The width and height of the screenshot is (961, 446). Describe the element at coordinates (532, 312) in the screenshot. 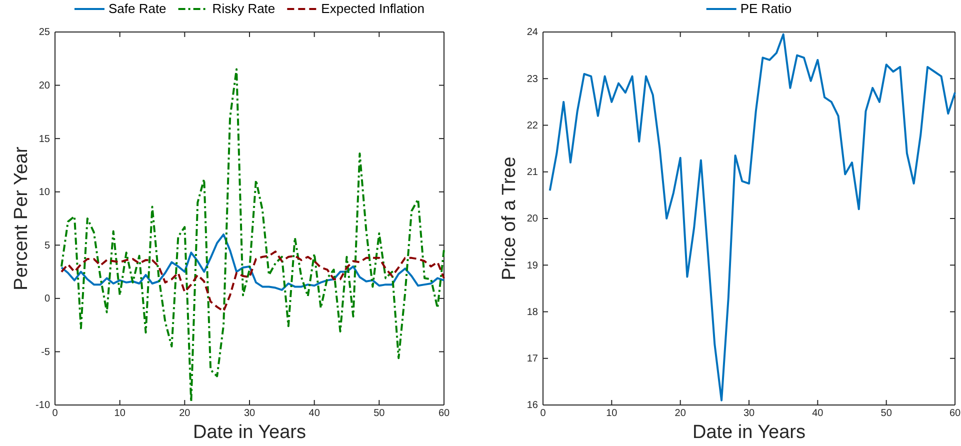

I see `y-tick-label: 18` at that location.